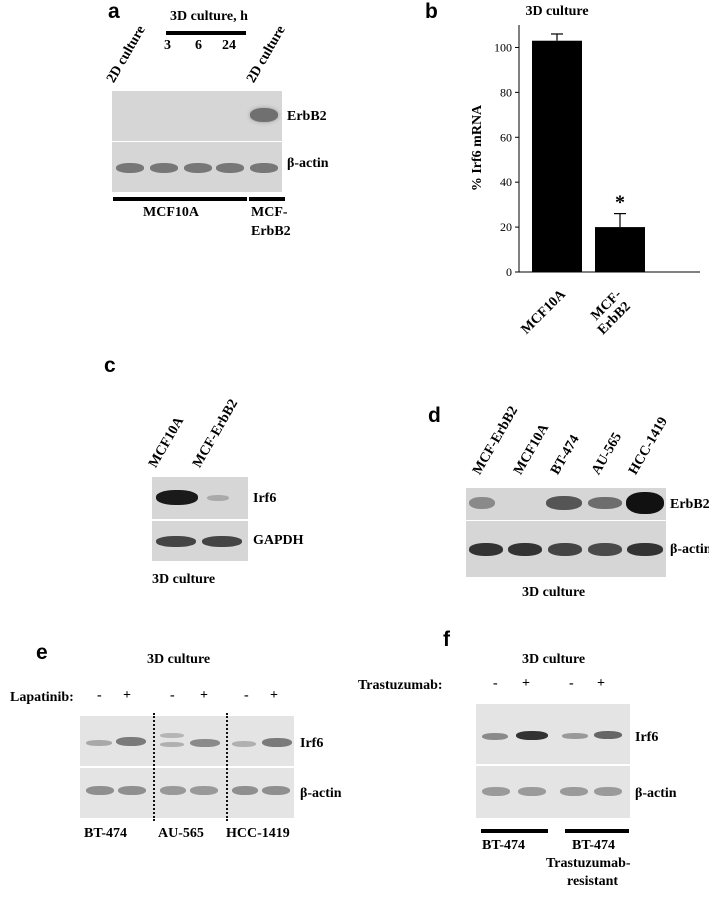 The image size is (709, 899). Describe the element at coordinates (209, 16) in the screenshot. I see `header-3d-culture-h: 3D culture, h` at that location.